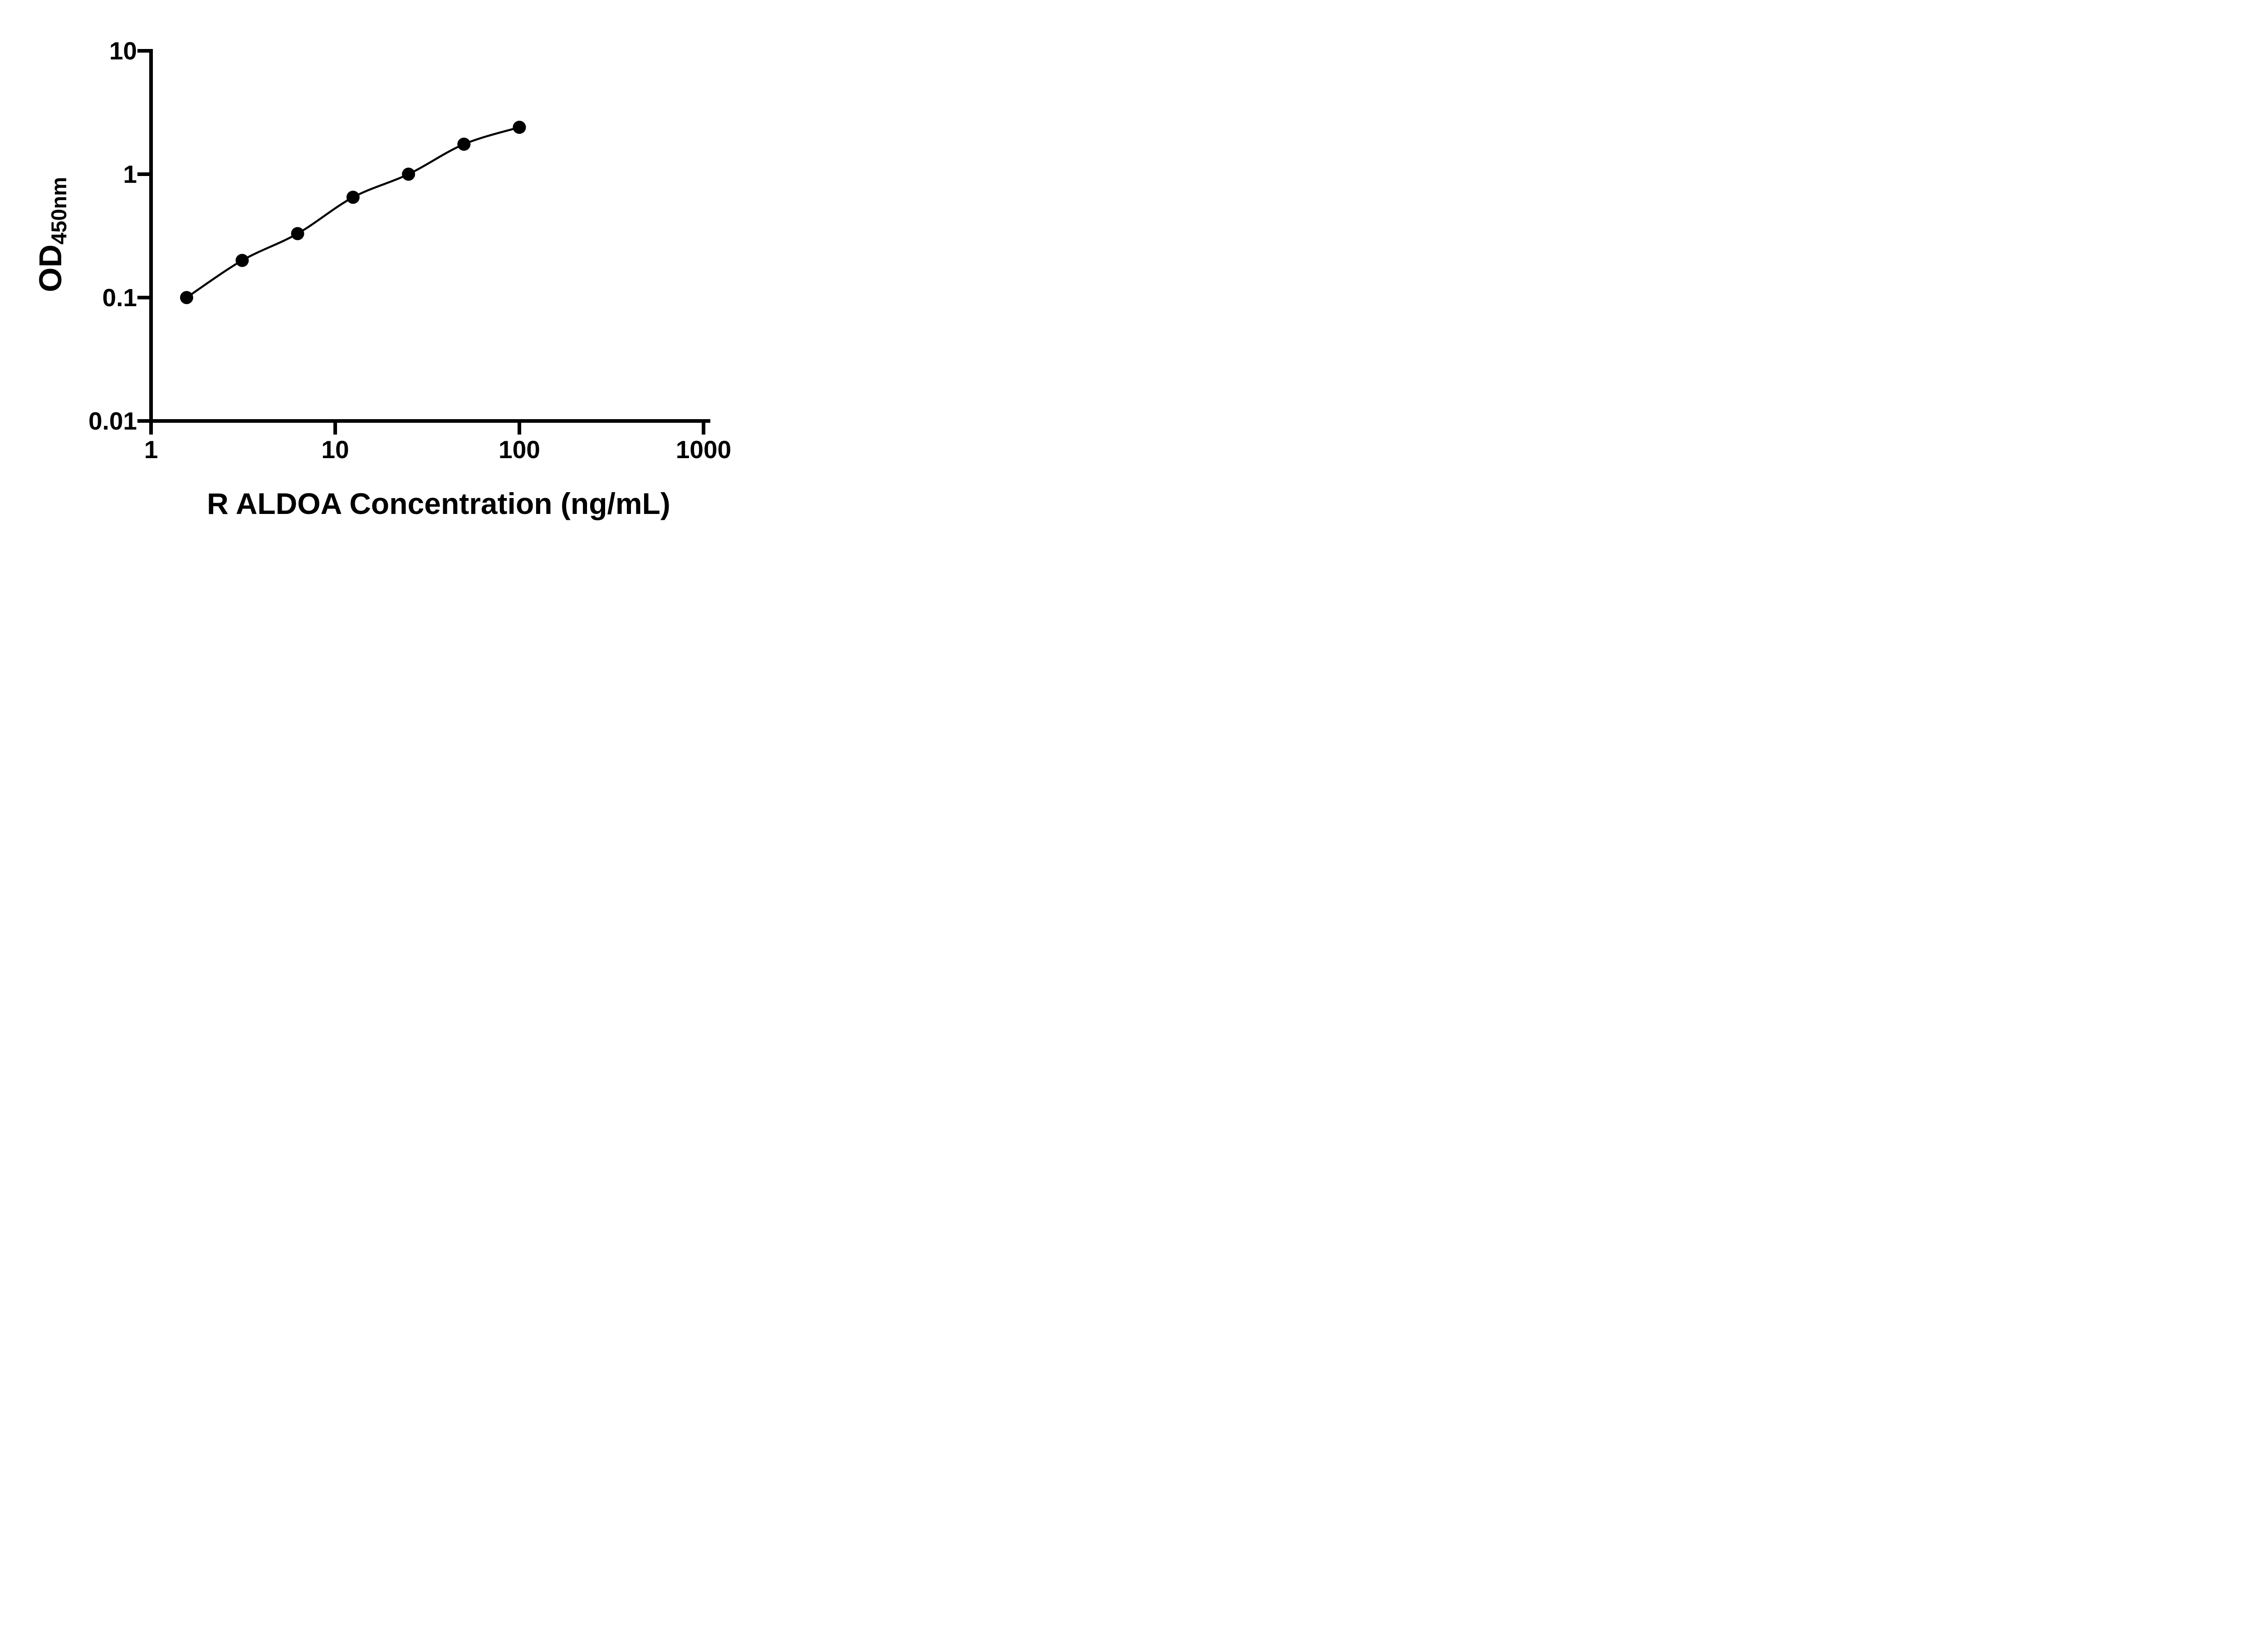 The height and width of the screenshot is (1633, 2268). Describe the element at coordinates (519, 449) in the screenshot. I see `x-tick-label: 100` at that location.